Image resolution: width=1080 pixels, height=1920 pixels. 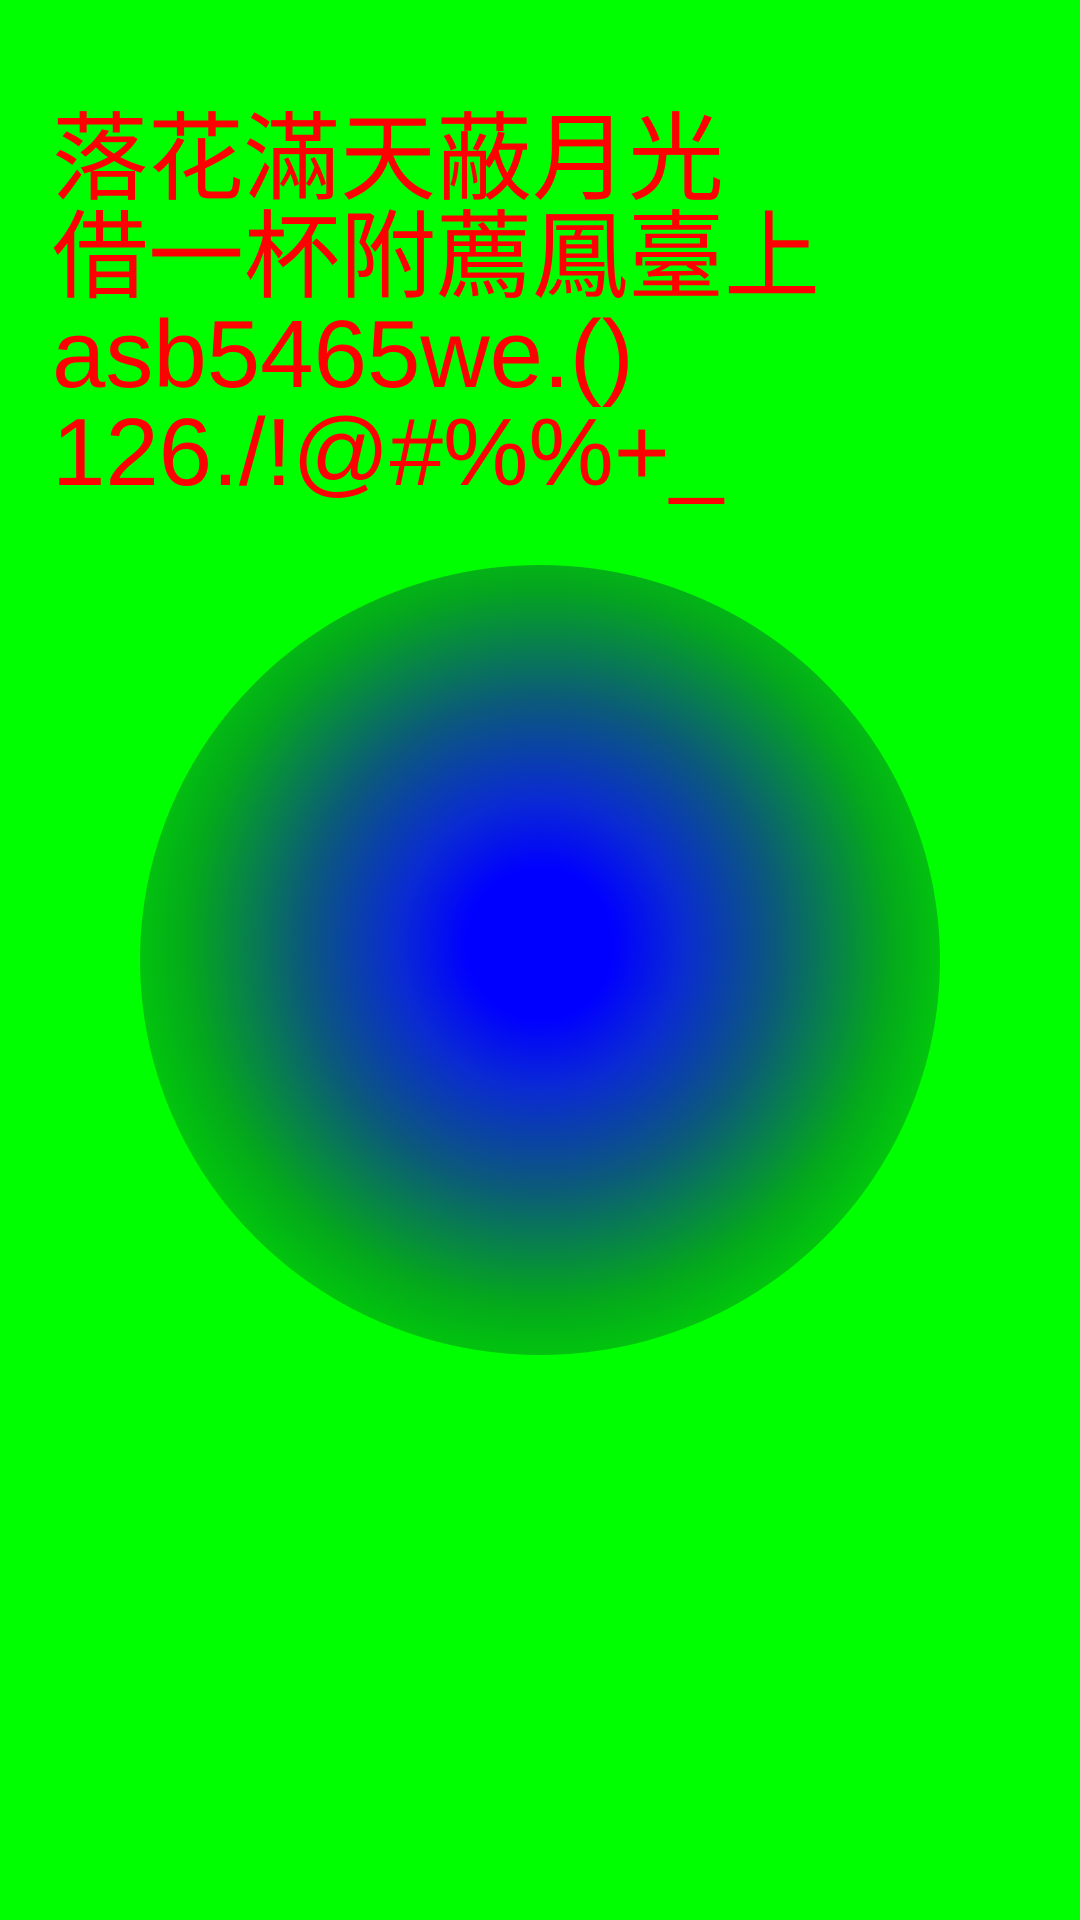 I want to click on text-line-4: 126./!@#%%+_, so click(x=388, y=452).